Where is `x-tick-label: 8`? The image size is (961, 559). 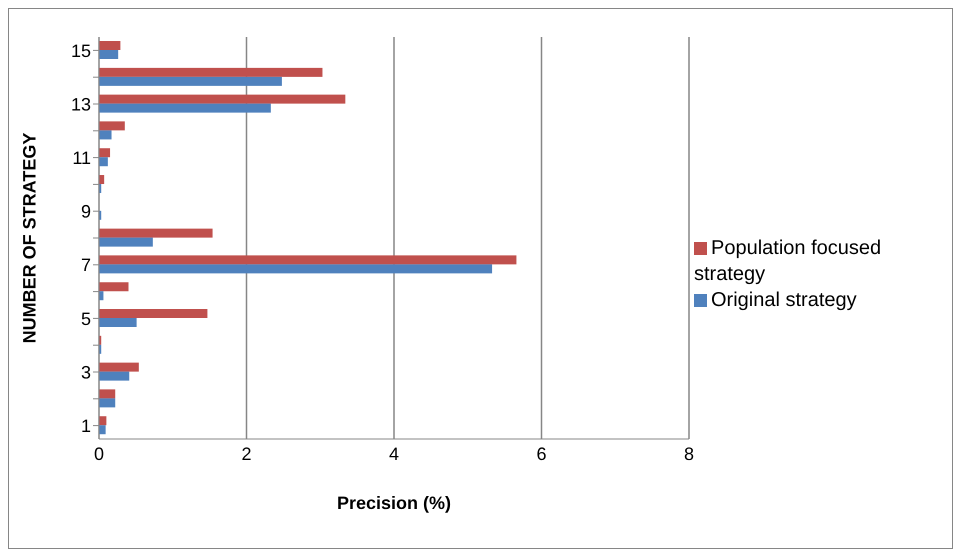
x-tick-label: 8 is located at coordinates (689, 454).